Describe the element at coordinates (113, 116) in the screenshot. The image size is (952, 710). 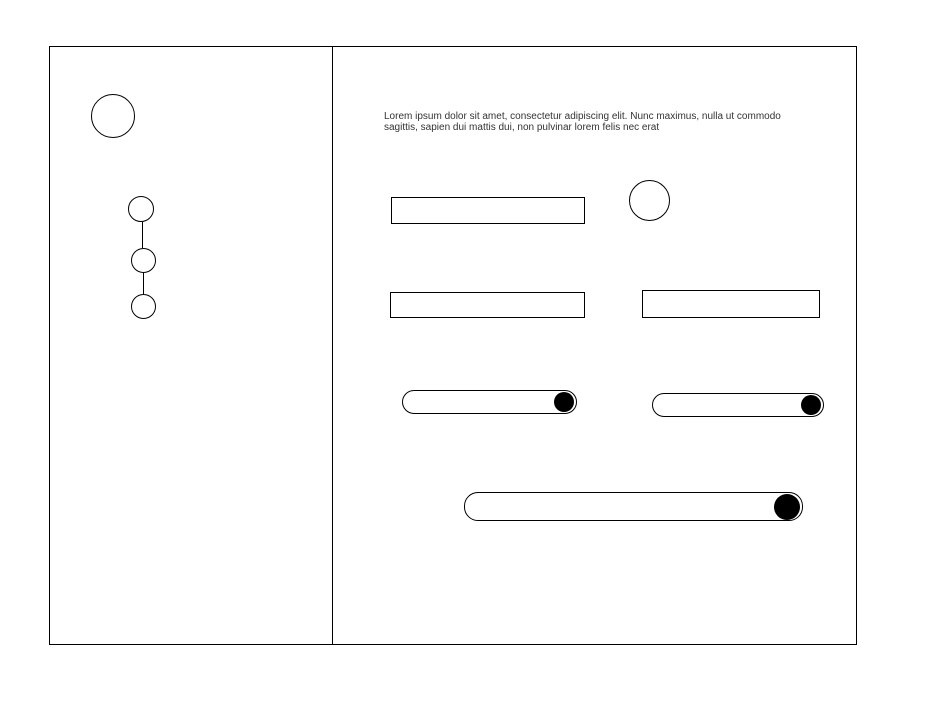
I see `avatar` at that location.